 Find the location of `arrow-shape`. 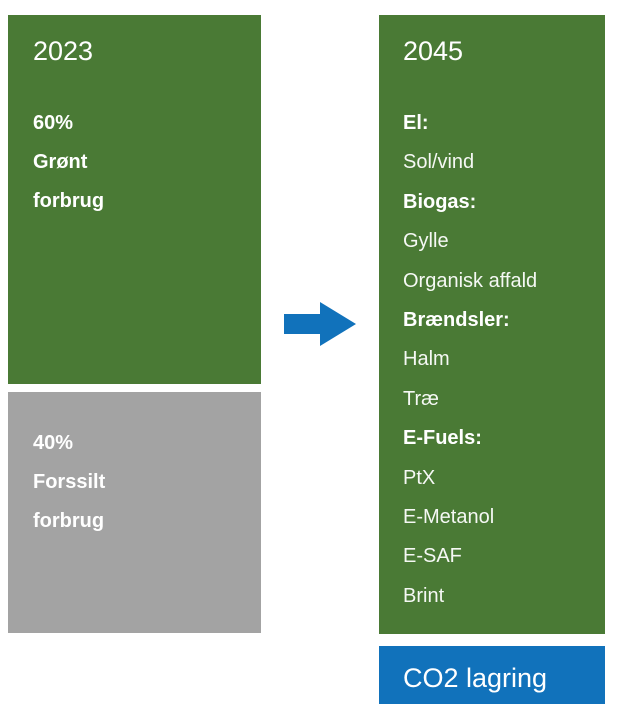

arrow-shape is located at coordinates (320, 324).